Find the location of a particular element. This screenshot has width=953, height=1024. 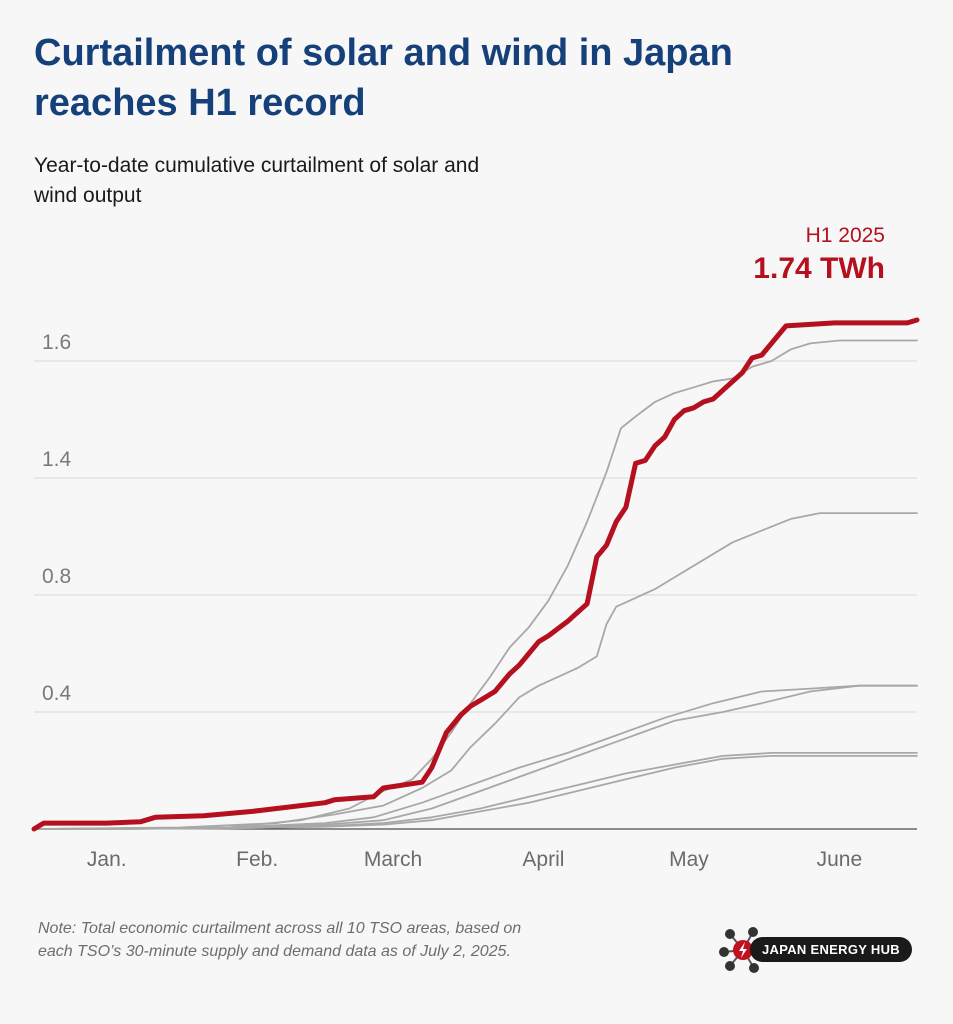

x-tick-label: June is located at coordinates (840, 859).